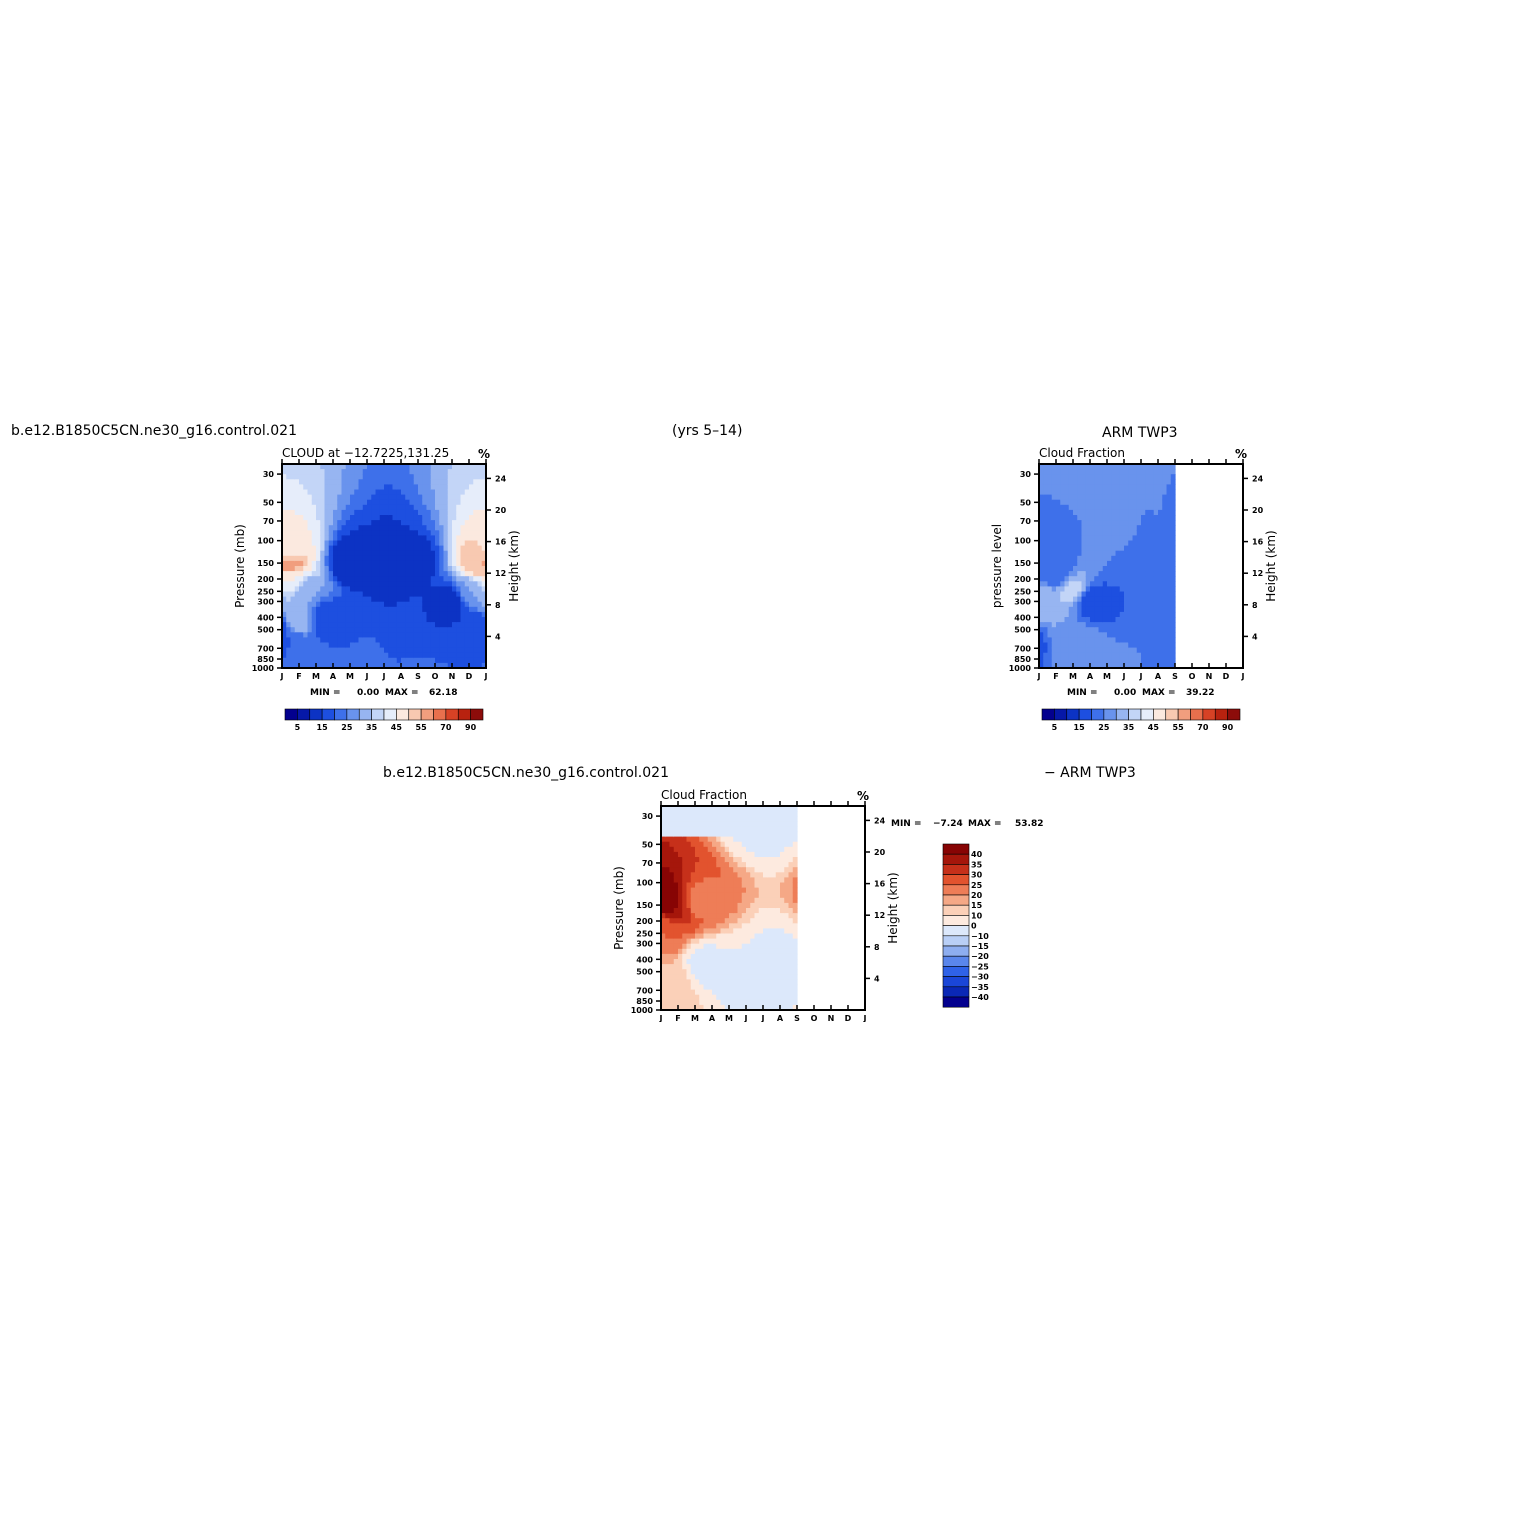 The width and height of the screenshot is (1525, 1525). What do you see at coordinates (1022, 659) in the screenshot?
I see `y-tick-label: 850` at bounding box center [1022, 659].